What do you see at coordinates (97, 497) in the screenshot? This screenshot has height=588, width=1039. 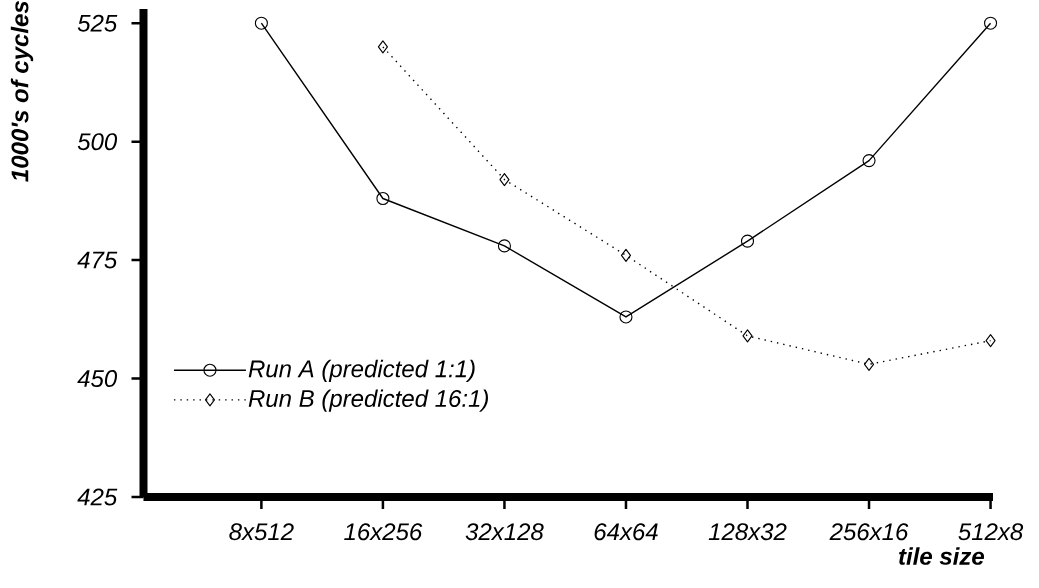 I see `y-tick-label: 425` at bounding box center [97, 497].